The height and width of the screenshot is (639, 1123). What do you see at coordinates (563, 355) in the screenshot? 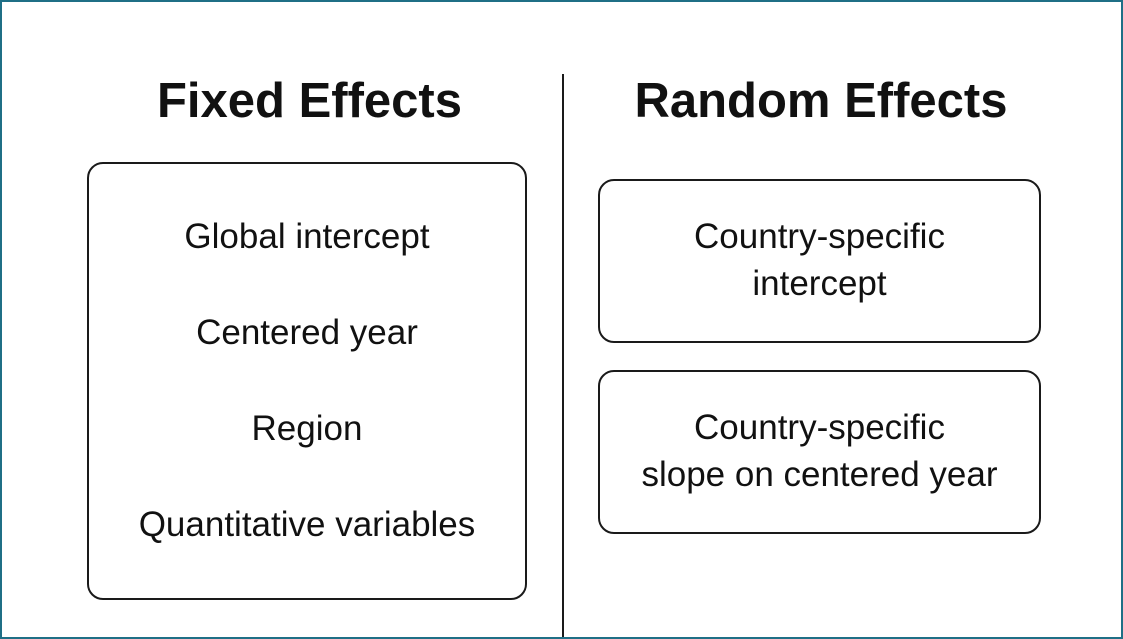
I see `column-divider` at bounding box center [563, 355].